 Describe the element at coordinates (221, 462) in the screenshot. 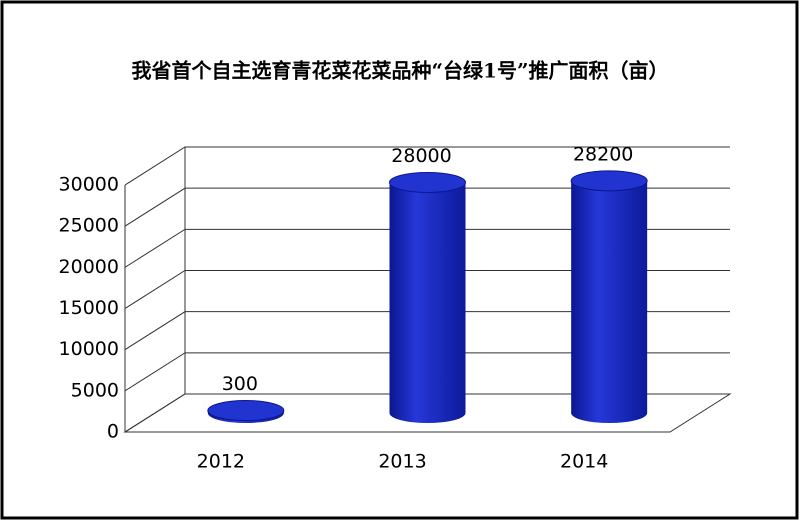

I see `x-tick-label: 2012` at that location.